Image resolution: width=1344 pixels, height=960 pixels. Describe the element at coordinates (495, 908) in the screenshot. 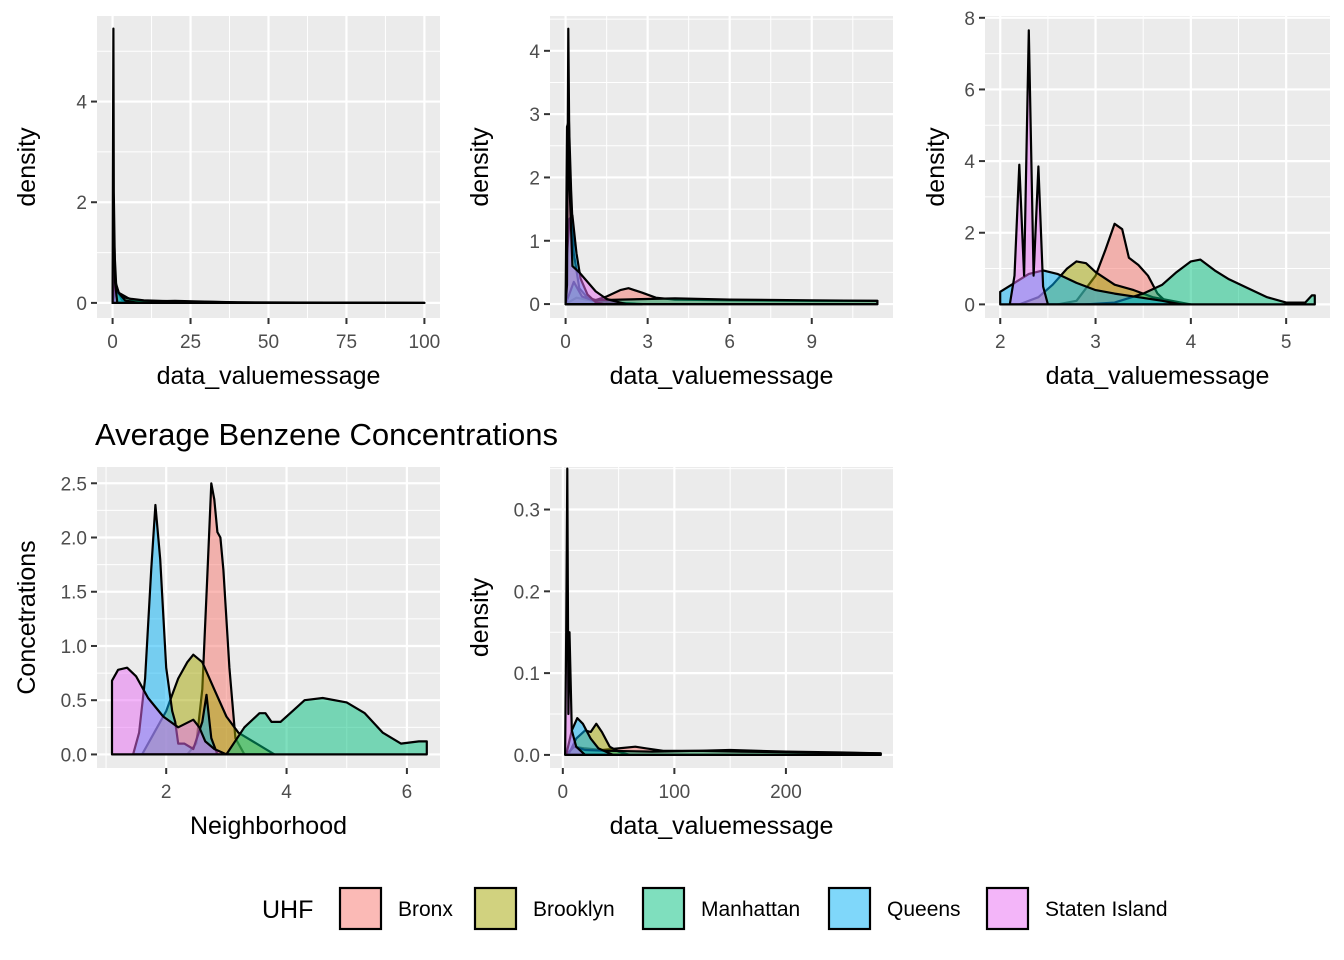

I see `legend-key-brooklyn` at that location.